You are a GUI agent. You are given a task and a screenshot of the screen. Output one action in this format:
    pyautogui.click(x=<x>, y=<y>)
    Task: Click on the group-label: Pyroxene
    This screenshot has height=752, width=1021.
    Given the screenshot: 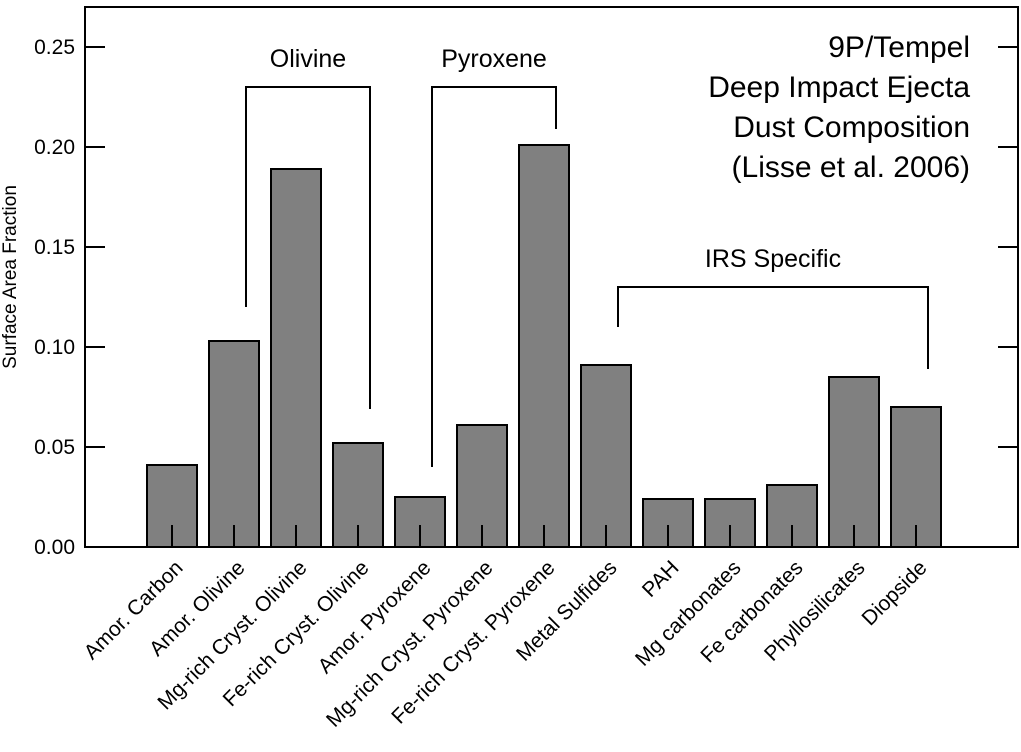 What is the action you would take?
    pyautogui.click(x=494, y=59)
    